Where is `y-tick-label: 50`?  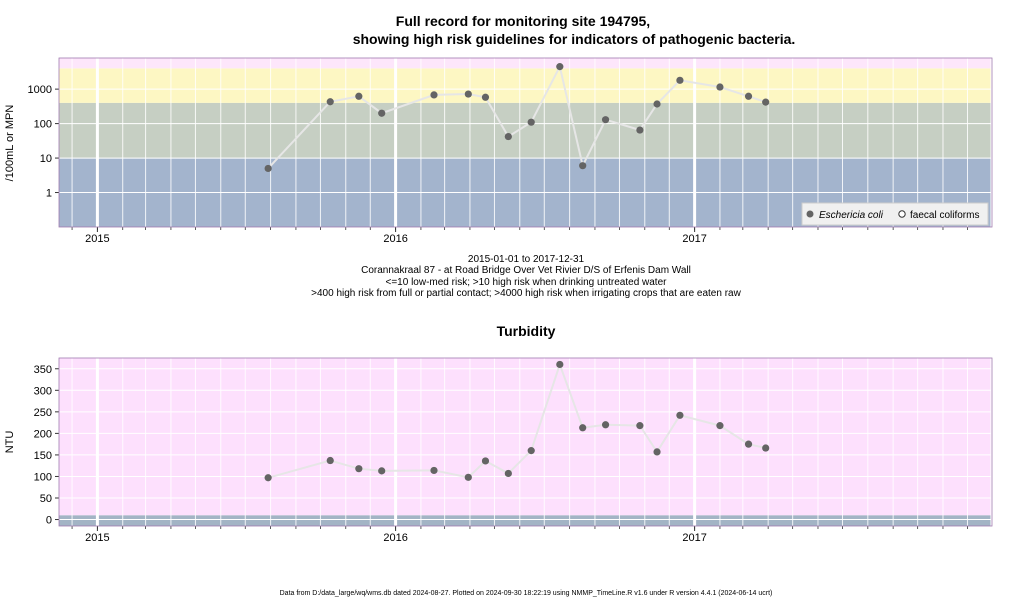 y-tick-label: 50 is located at coordinates (46, 499).